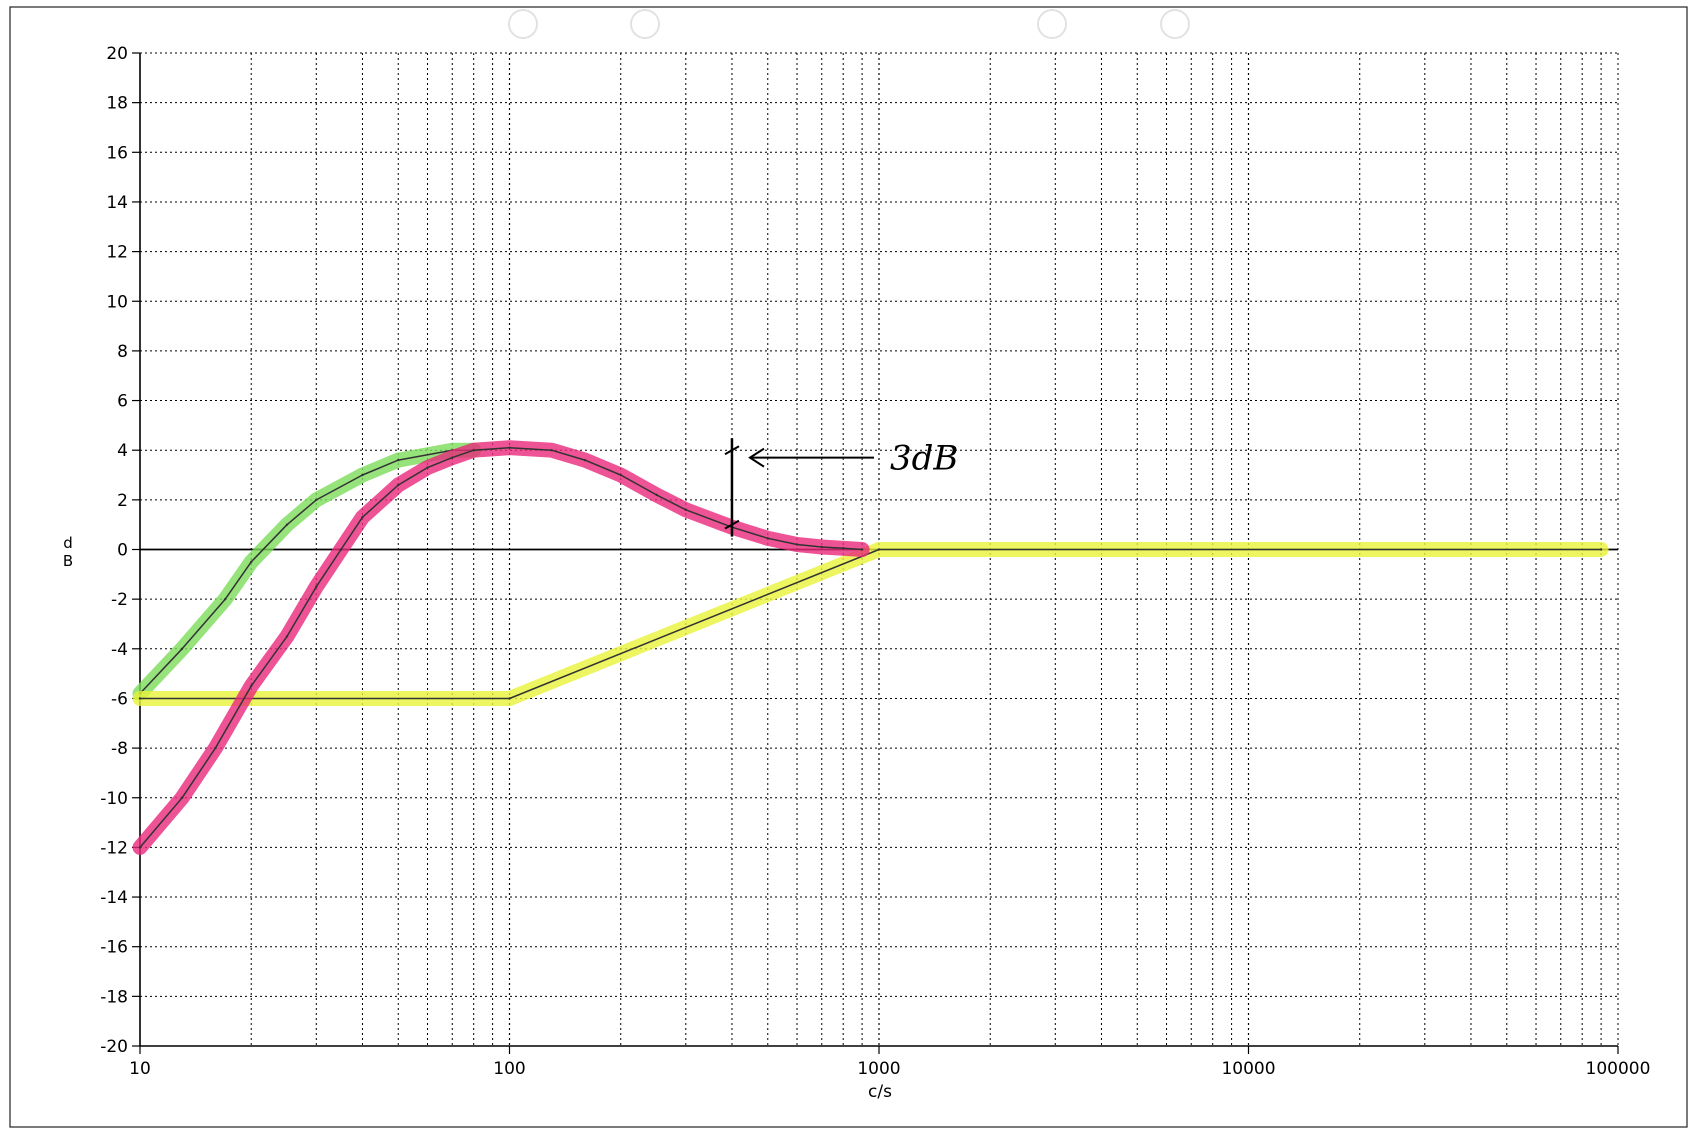  I want to click on y-tick-label: 0, so click(122, 551).